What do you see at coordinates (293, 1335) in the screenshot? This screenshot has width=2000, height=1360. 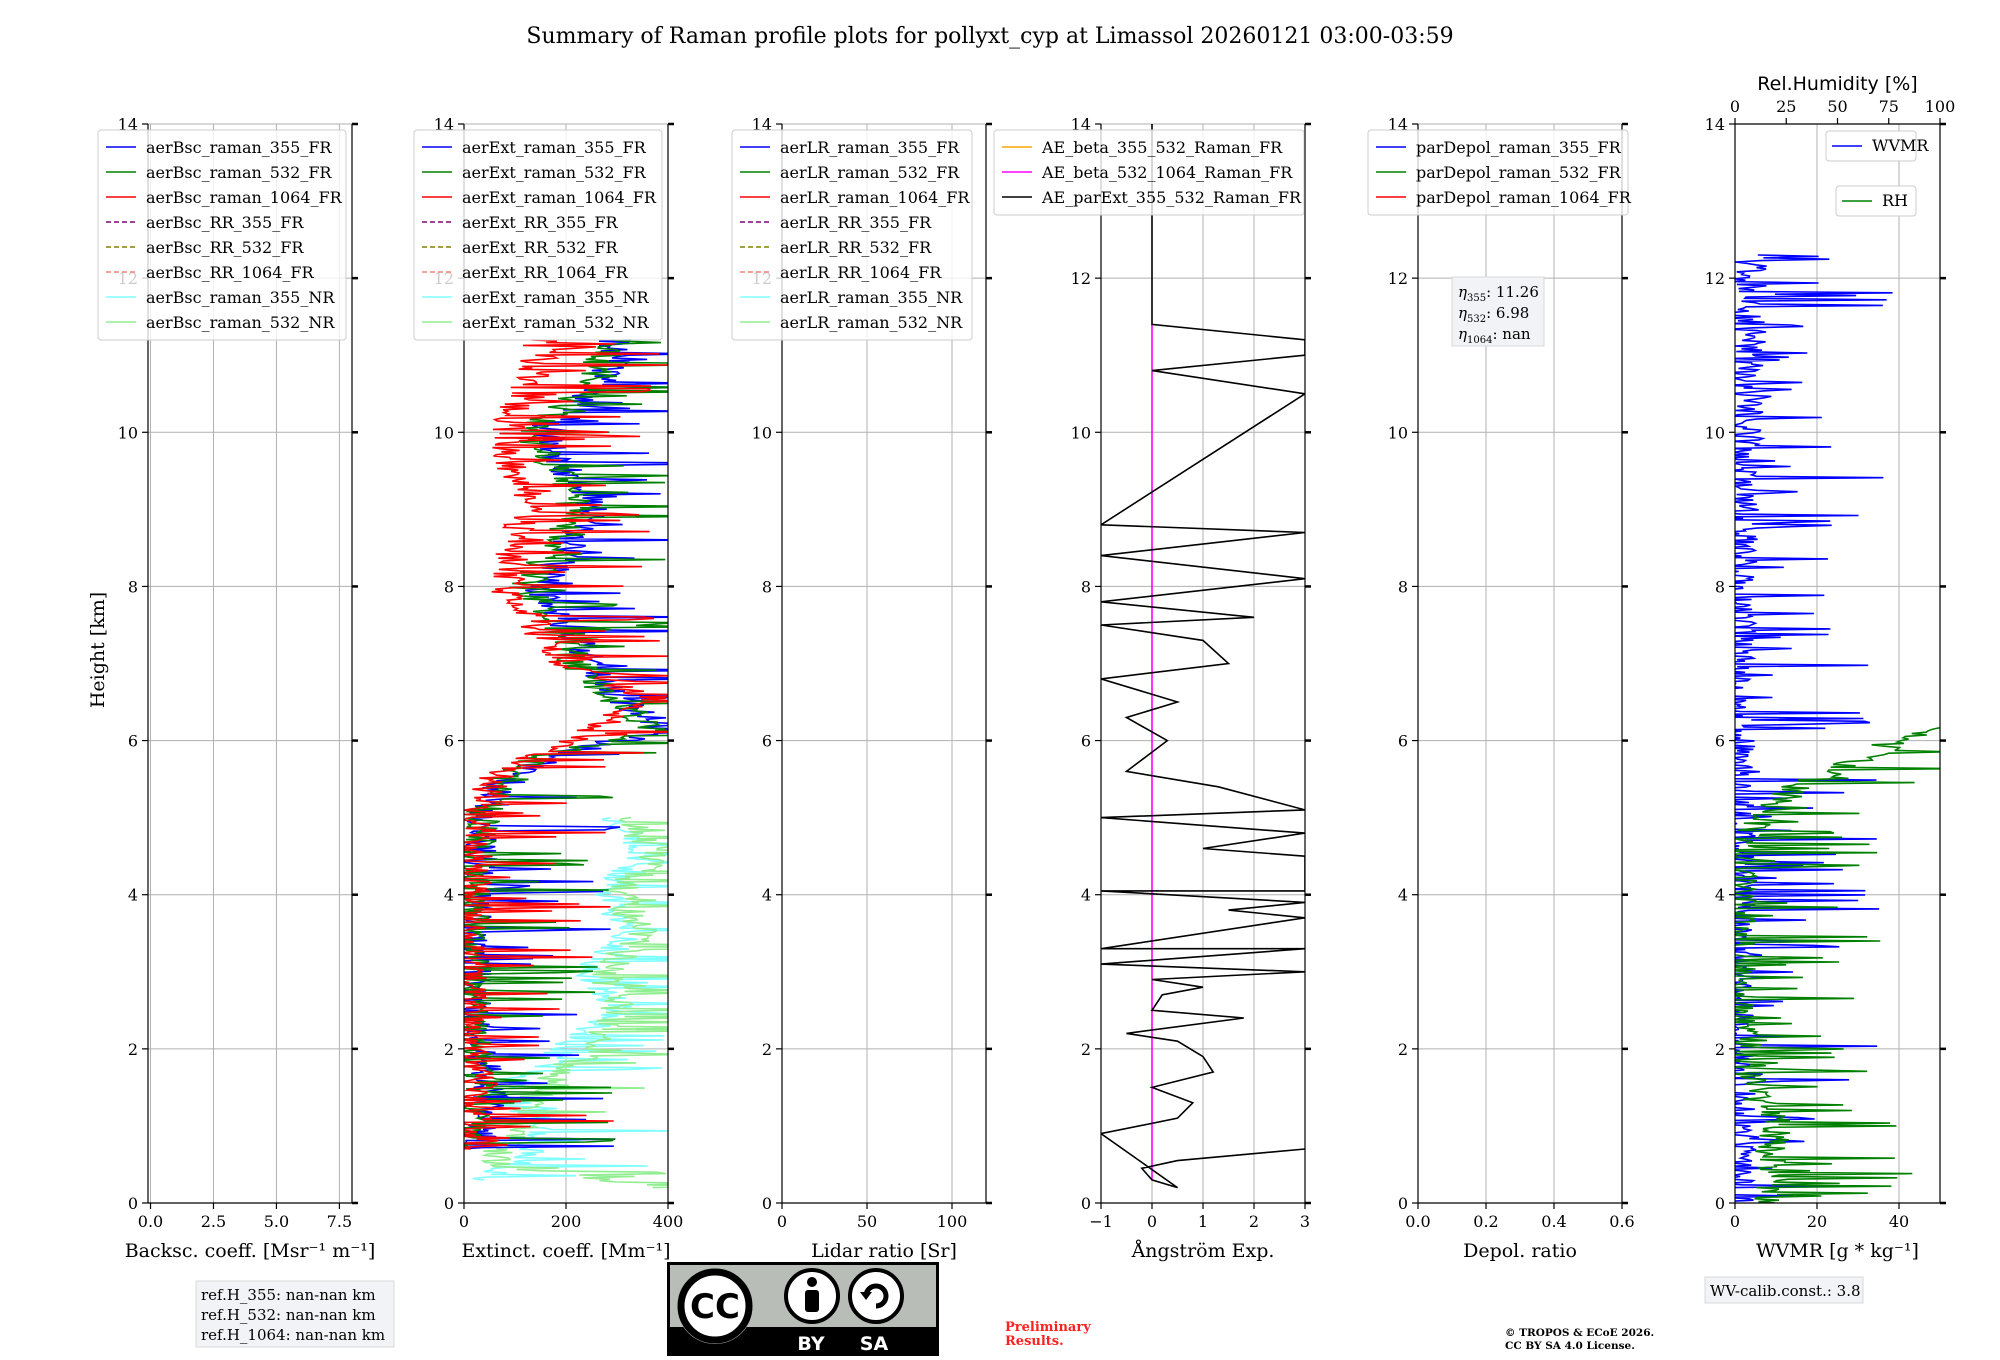 I see `svg-text: ref.H_1064: nan-nan km` at bounding box center [293, 1335].